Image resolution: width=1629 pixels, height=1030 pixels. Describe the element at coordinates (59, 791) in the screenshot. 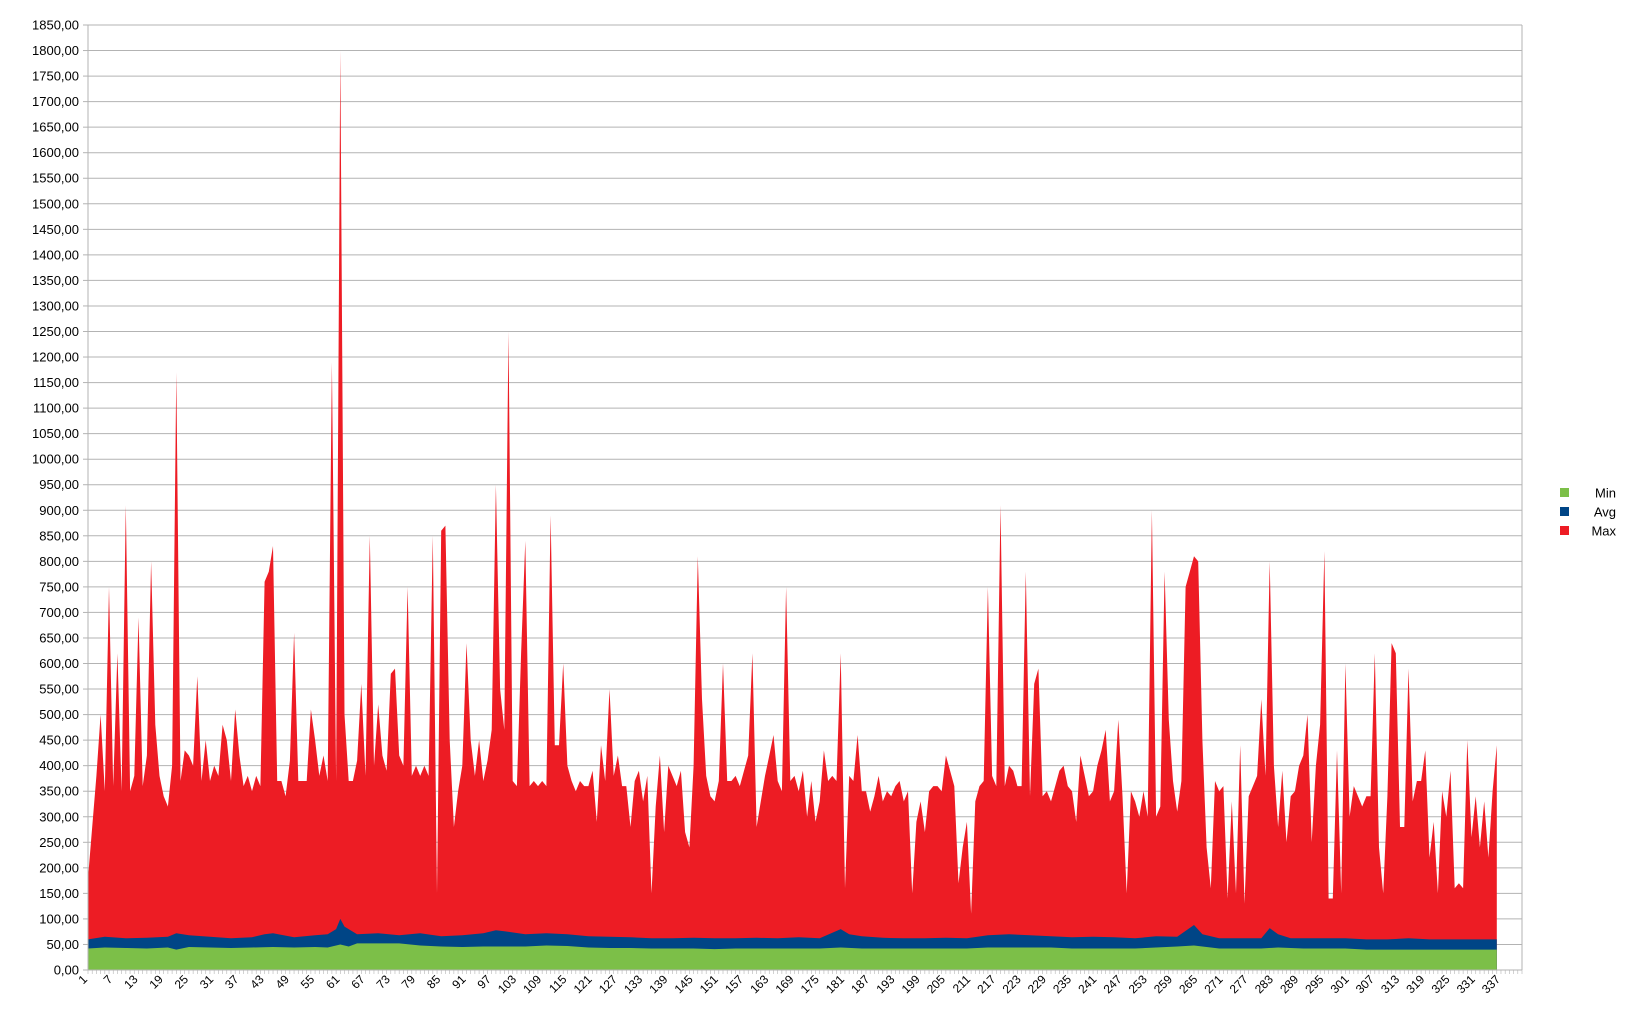

I see `y-tick-label: 350,00` at that location.